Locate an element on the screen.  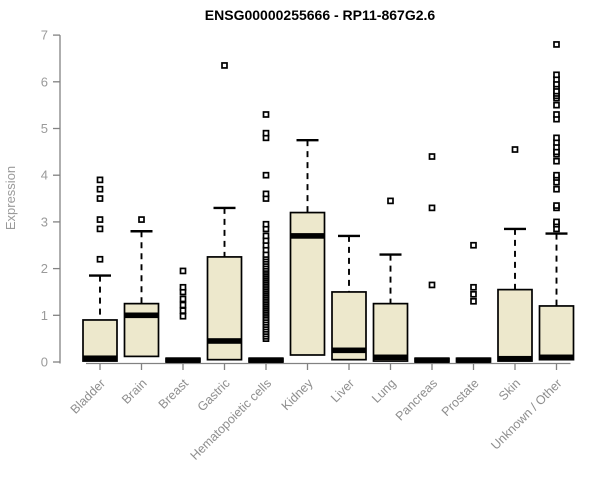
boxplot-pancreas is located at coordinates (432, 258).